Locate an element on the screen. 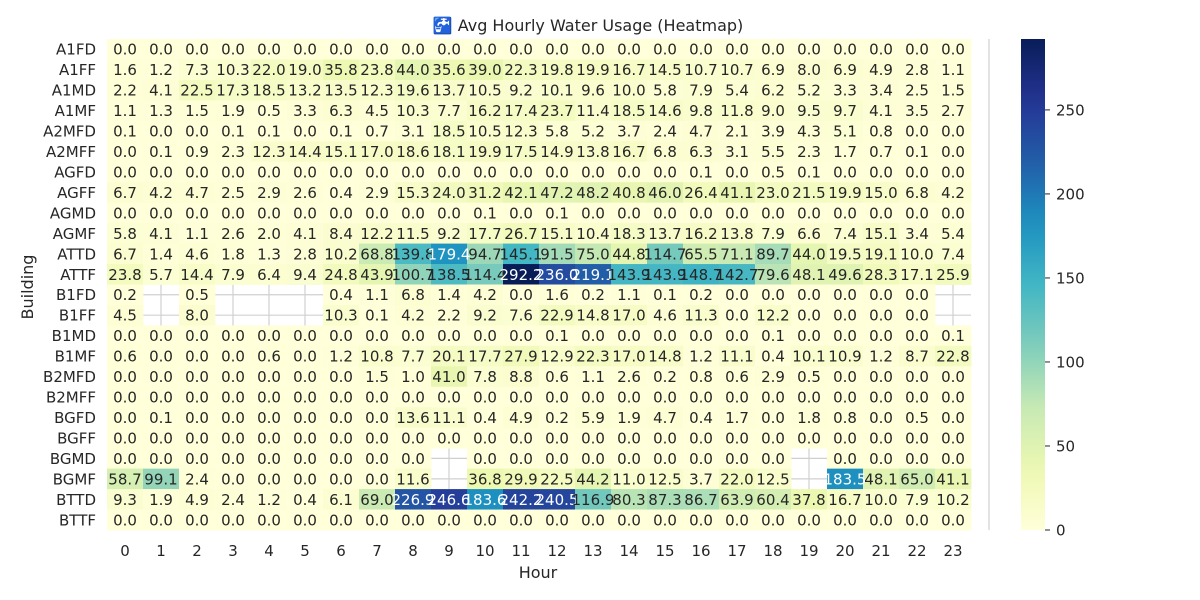  cell-value-label: 13.6 is located at coordinates (412, 418).